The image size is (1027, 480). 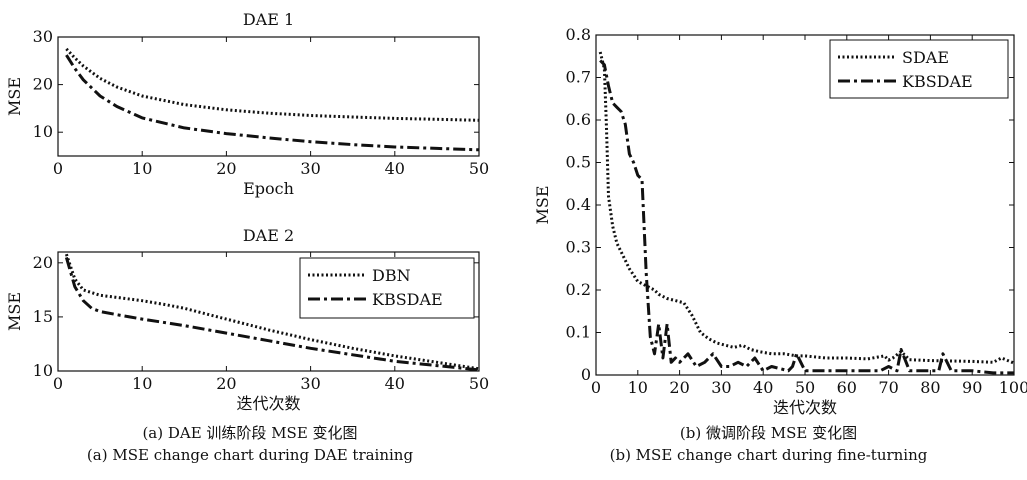 I want to click on caption-left-en: (a) MSE change chart during DAE training, so click(x=250, y=455).